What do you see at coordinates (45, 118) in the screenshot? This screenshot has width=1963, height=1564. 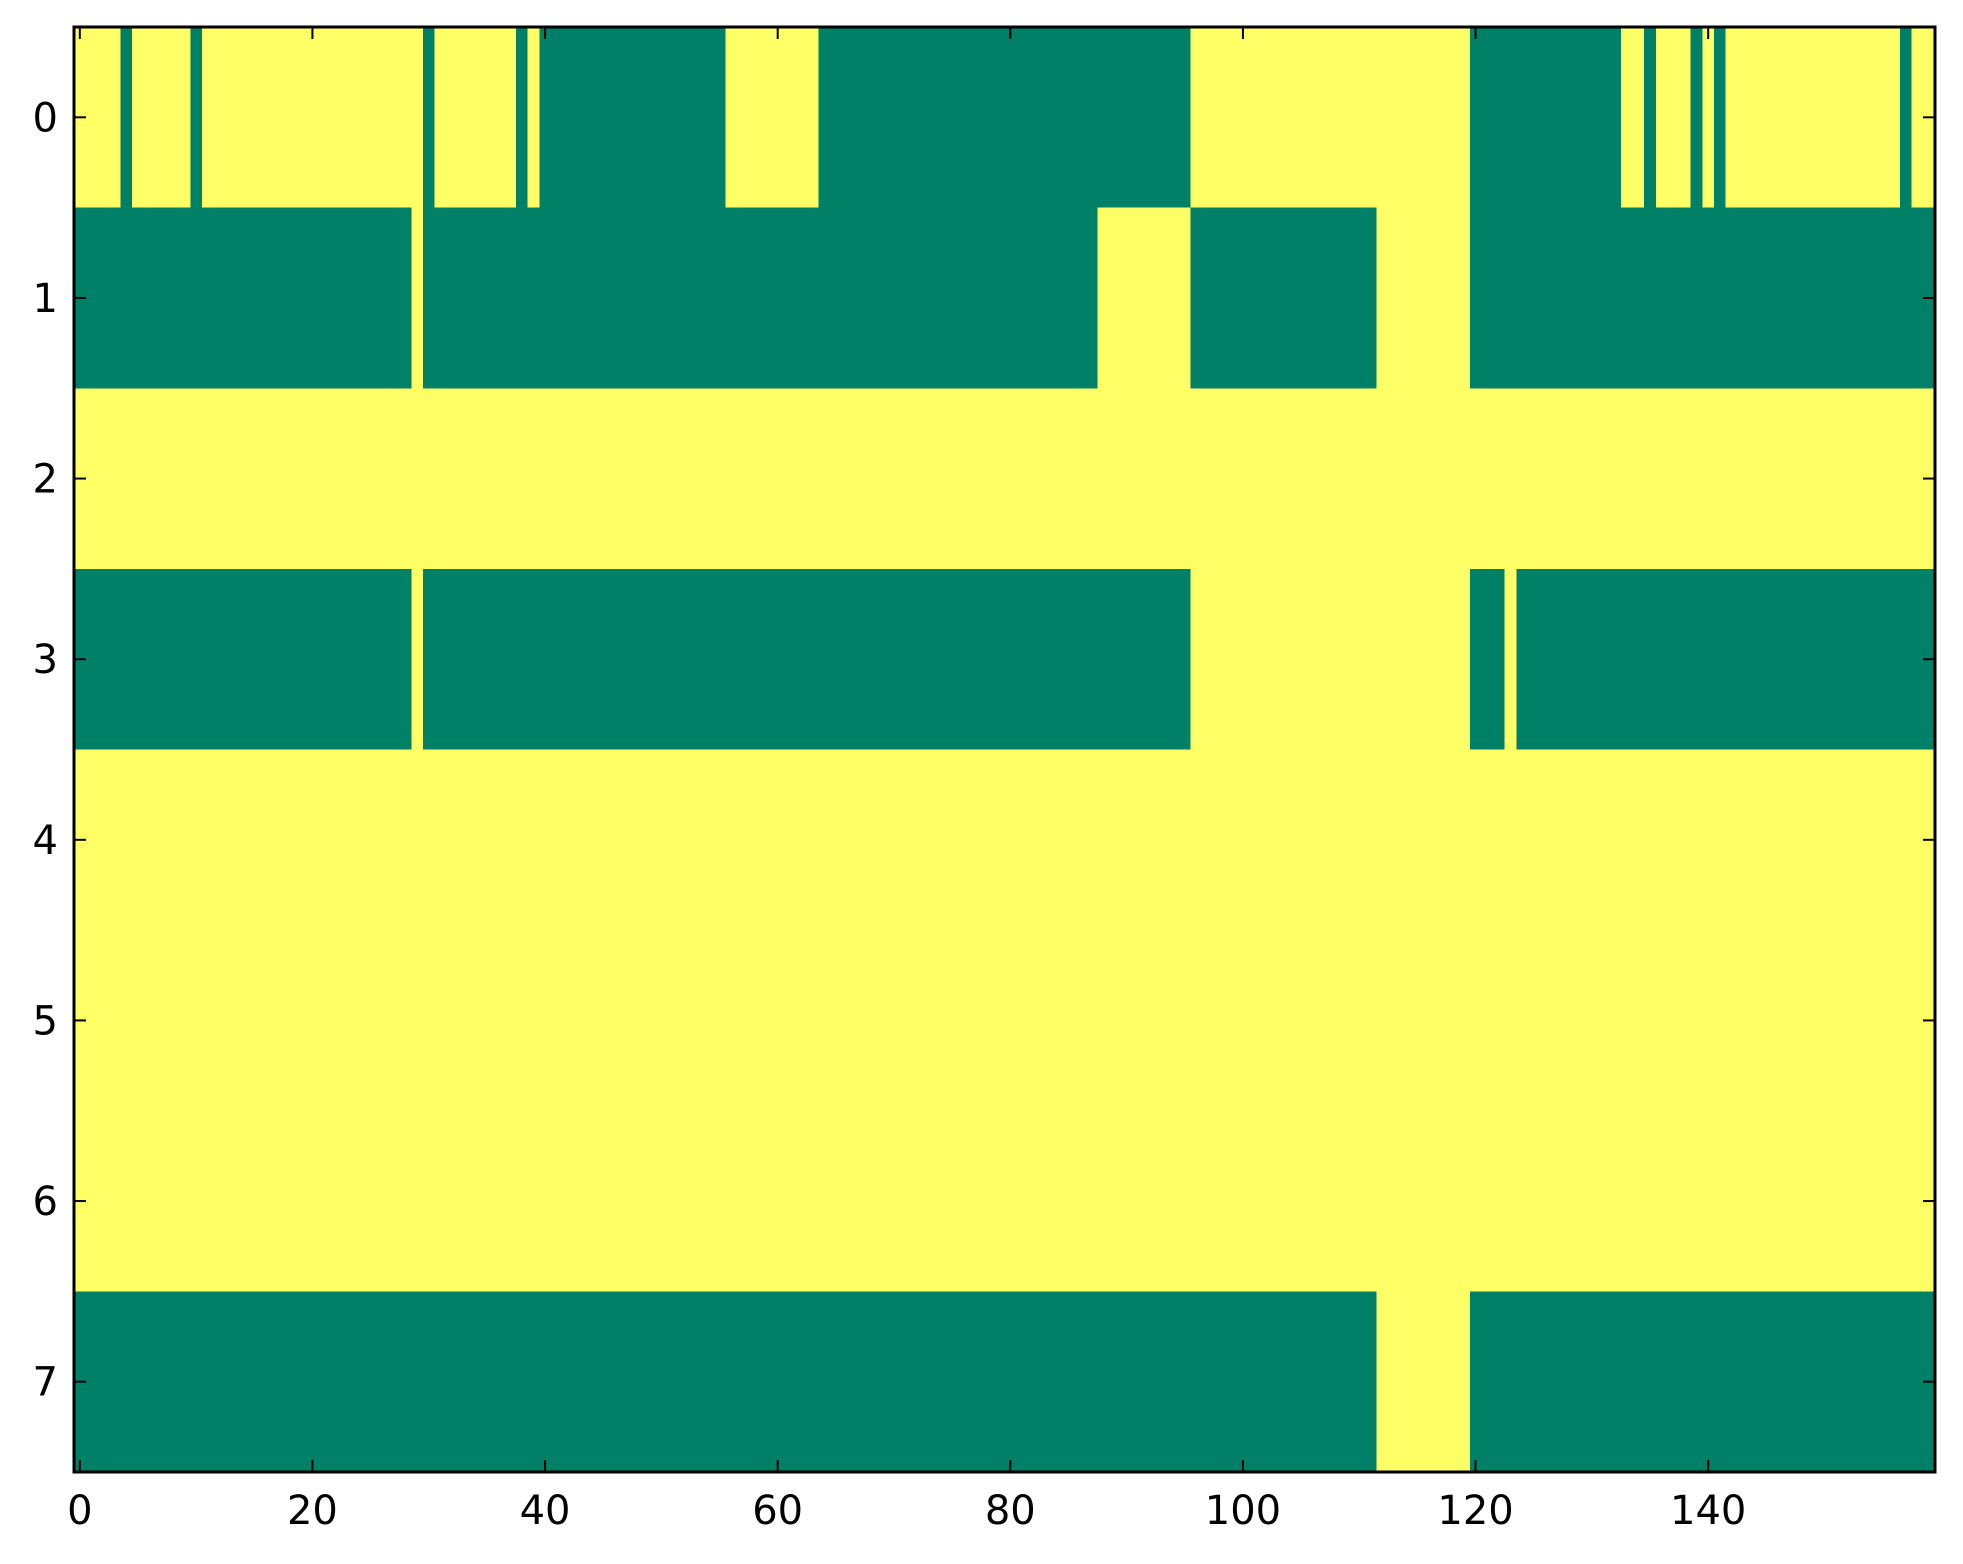 I see `y-tick-label: 0` at bounding box center [45, 118].